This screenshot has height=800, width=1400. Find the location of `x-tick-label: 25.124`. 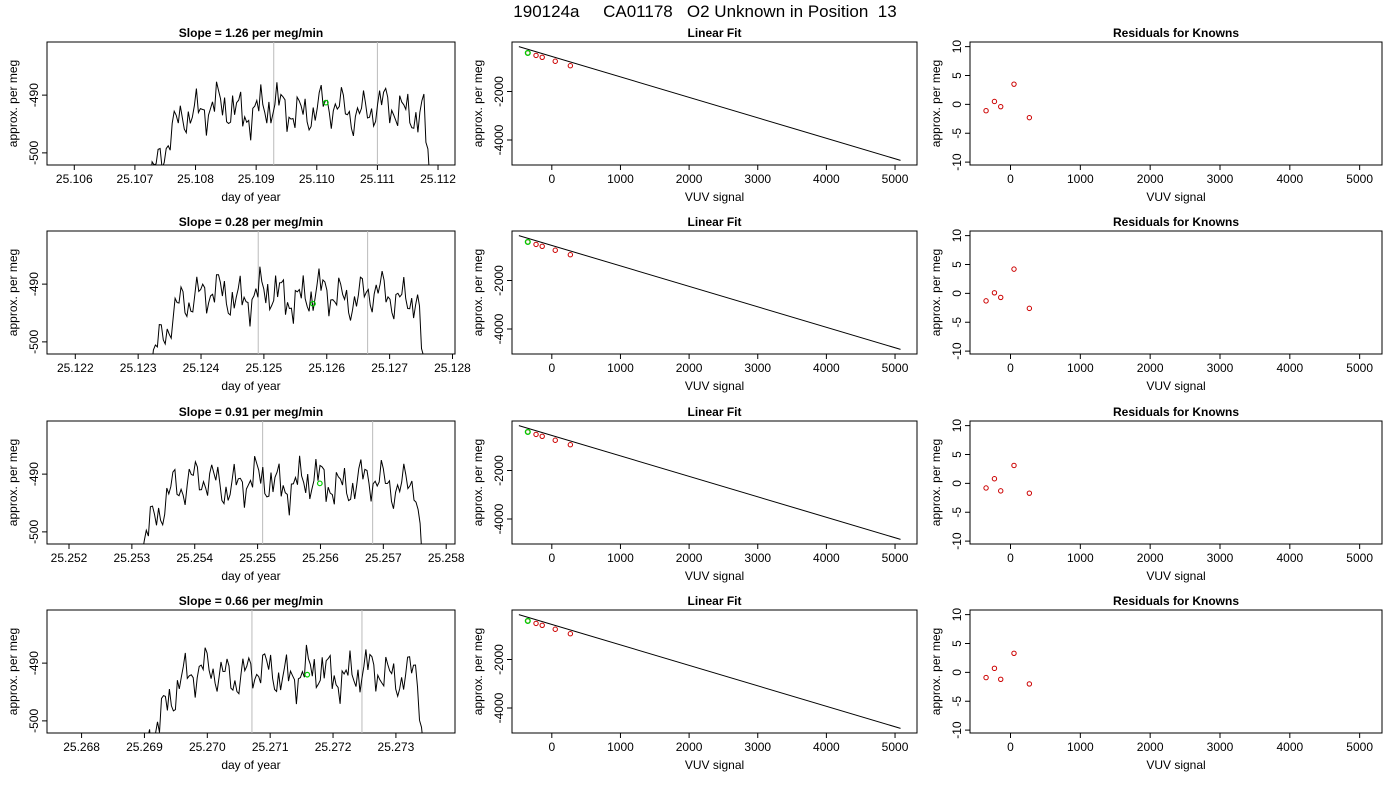

x-tick-label: 25.124 is located at coordinates (201, 368).